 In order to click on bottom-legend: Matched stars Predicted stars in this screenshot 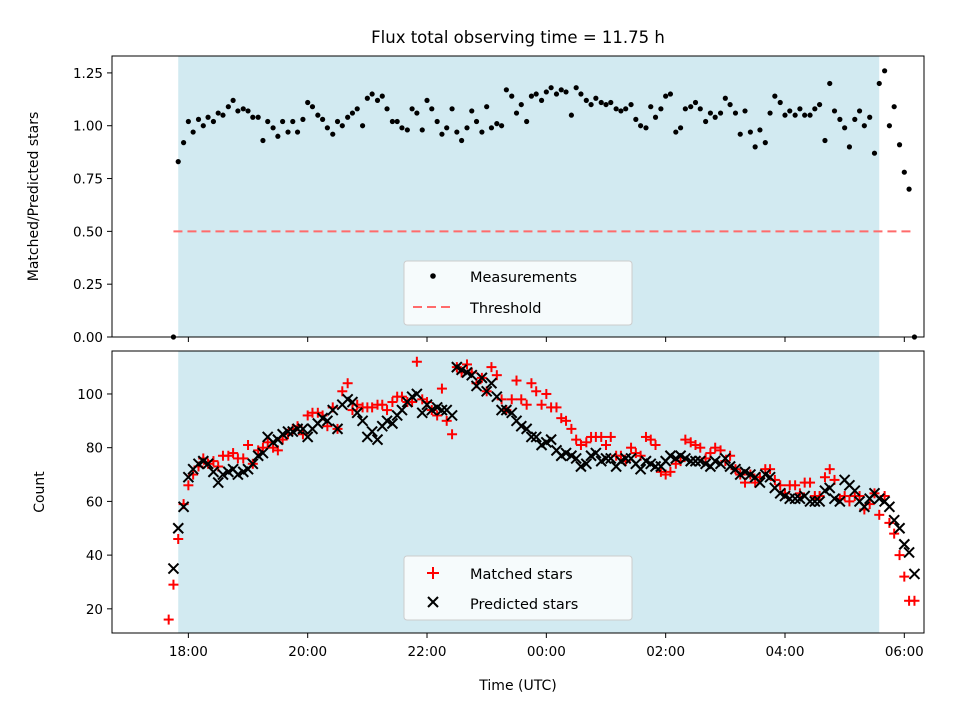, I will do `click(518, 588)`.